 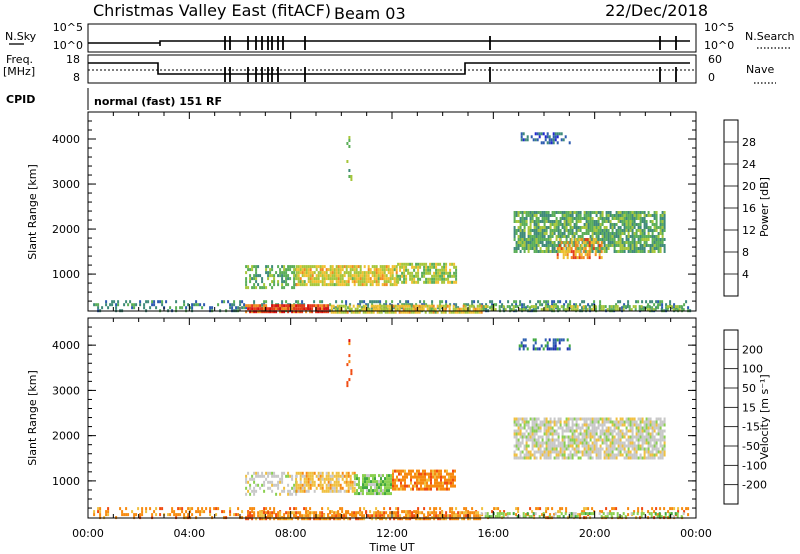 I want to click on colorbar-tick-label: 15, so click(x=749, y=407).